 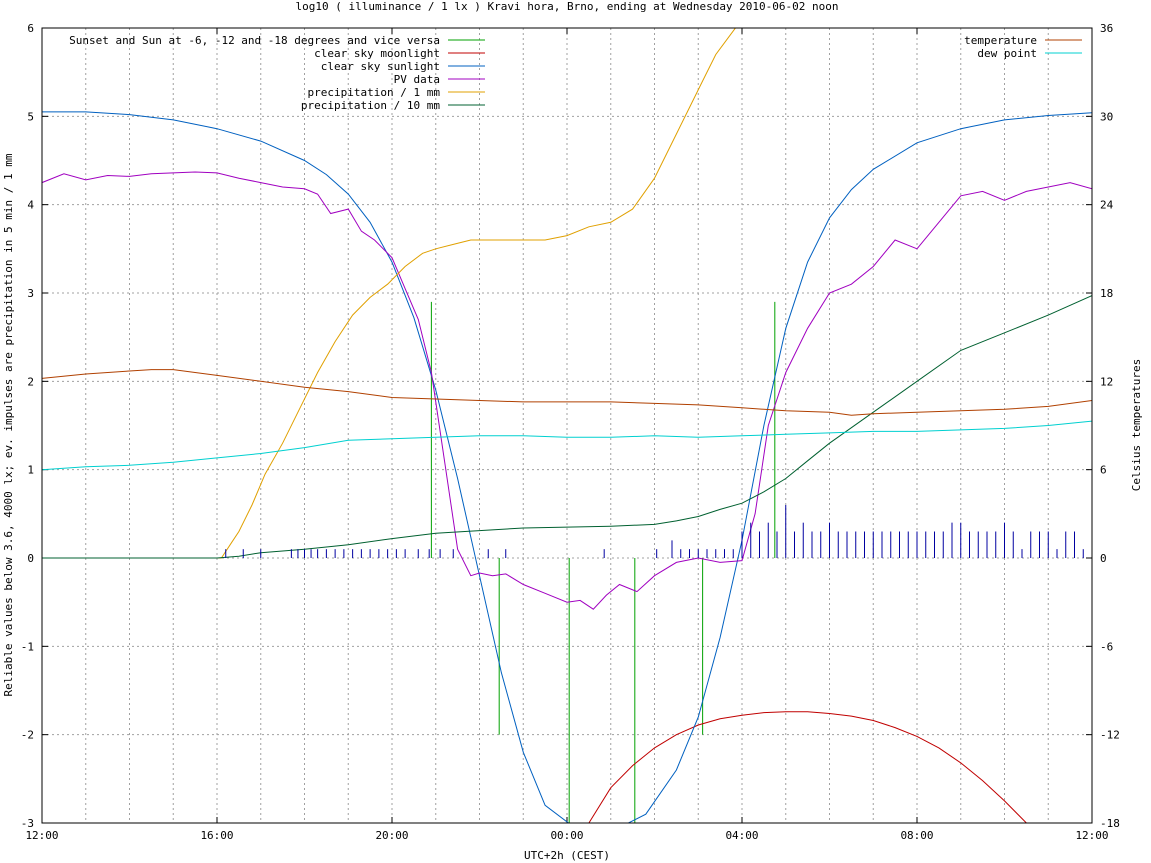 What do you see at coordinates (567, 445) in the screenshot?
I see `series-line-dew-point` at bounding box center [567, 445].